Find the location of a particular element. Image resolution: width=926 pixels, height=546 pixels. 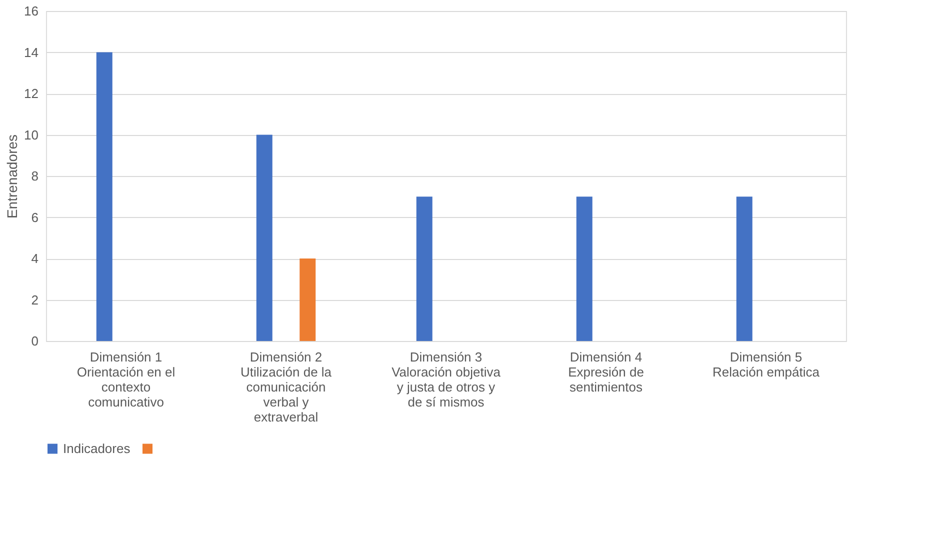

x-tick-label: Dimensión 2 Utilización de la comunicación verbal y extraverbal is located at coordinates (286, 387).